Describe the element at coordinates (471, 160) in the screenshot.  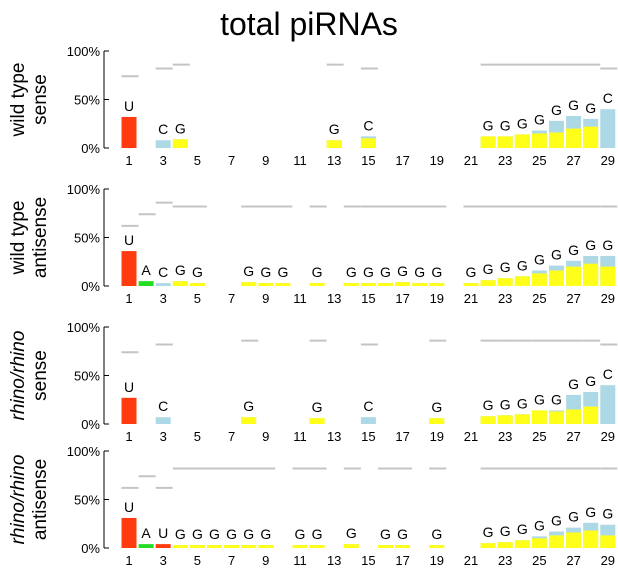
I see `x-tick-label: 21` at that location.